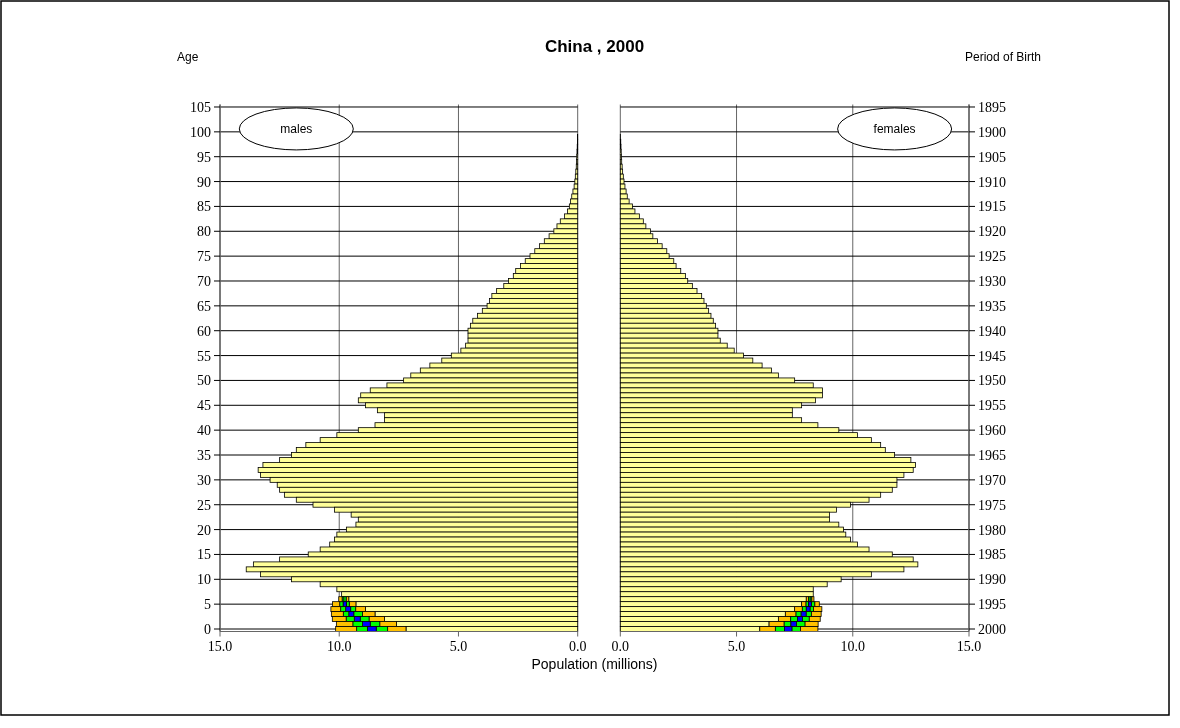 This screenshot has height=728, width=1180. I want to click on annotation: females, so click(894, 128).